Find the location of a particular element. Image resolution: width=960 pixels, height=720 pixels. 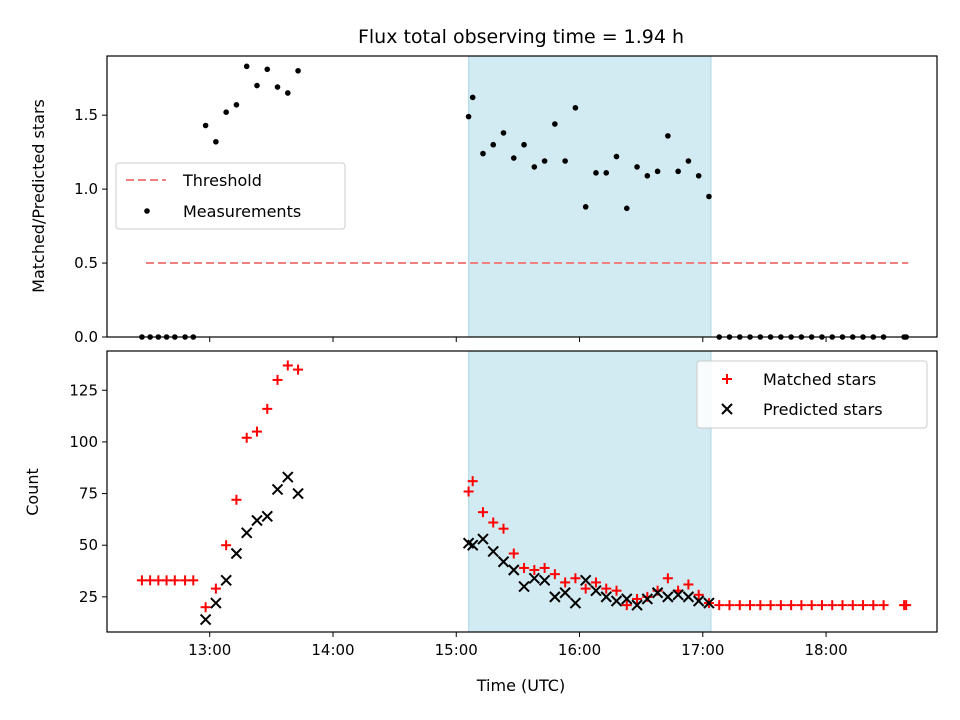

legend-measurements-label: Measurements is located at coordinates (242, 211).